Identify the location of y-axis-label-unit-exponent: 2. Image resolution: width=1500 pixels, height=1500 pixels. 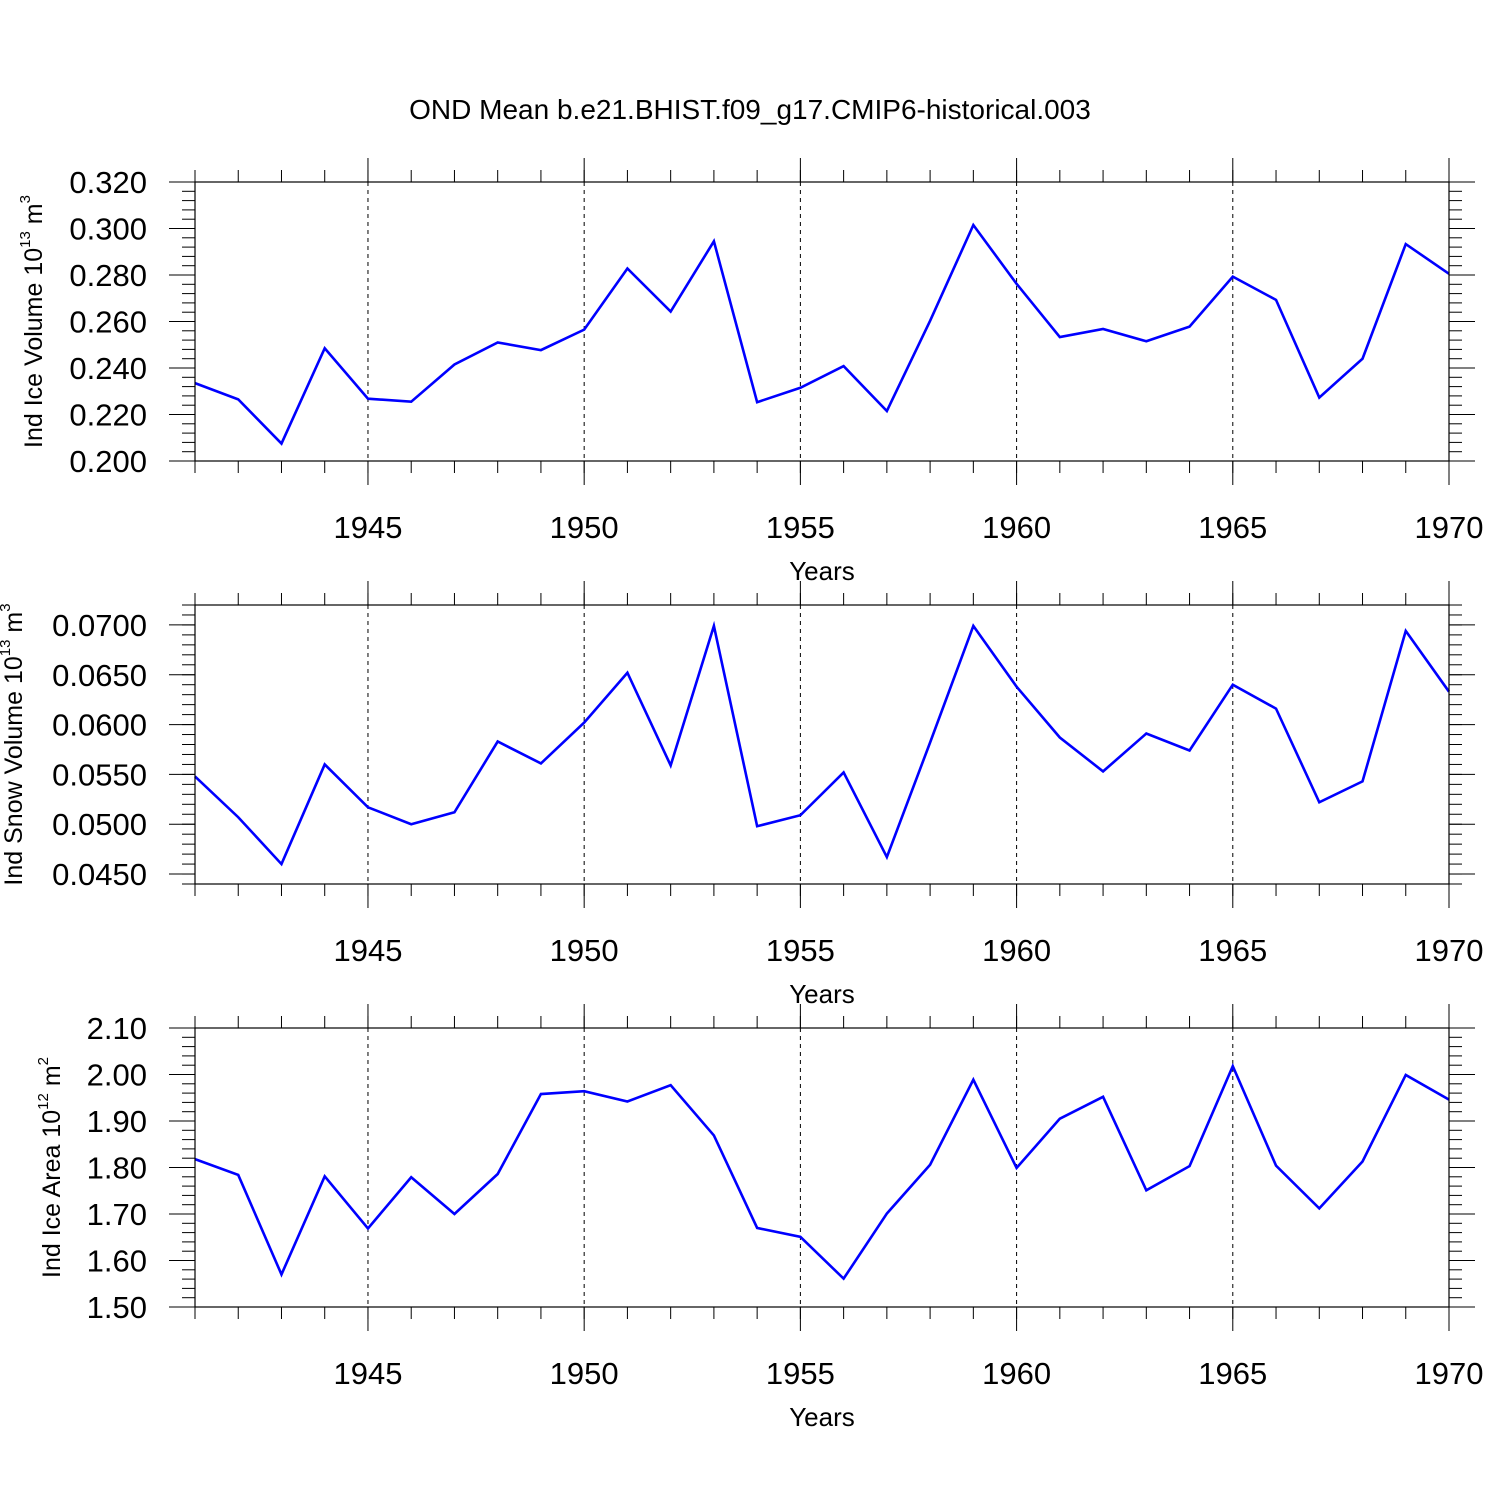
(43, 1061).